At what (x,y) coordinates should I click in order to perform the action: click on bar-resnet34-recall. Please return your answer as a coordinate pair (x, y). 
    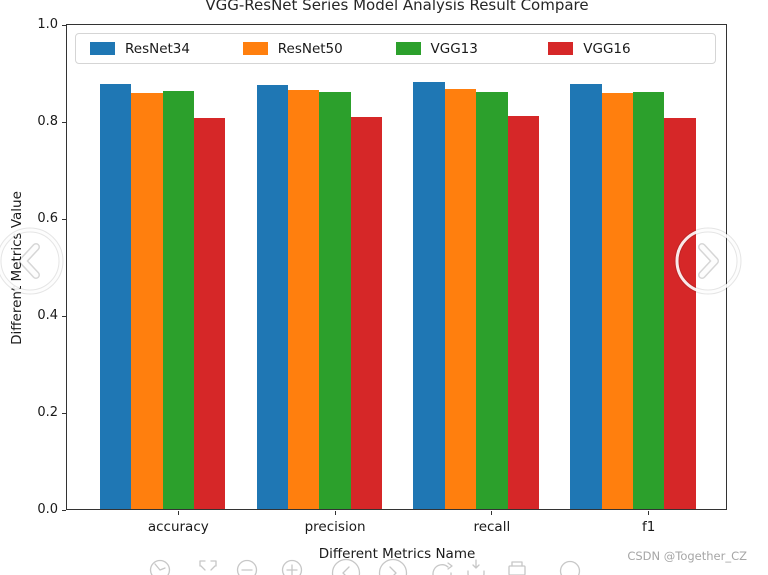
    Looking at the image, I should click on (429, 296).